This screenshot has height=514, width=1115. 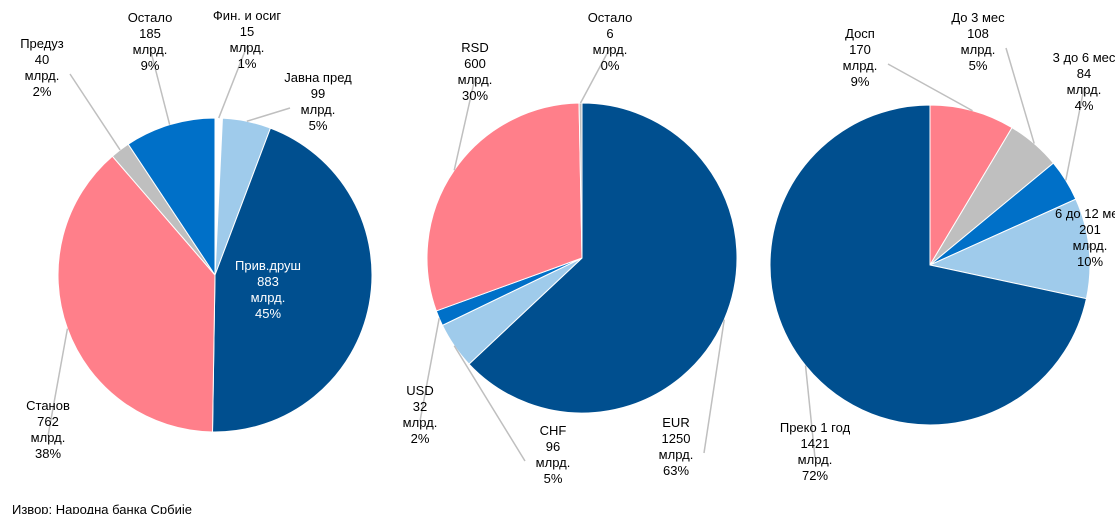 What do you see at coordinates (475, 63) in the screenshot?
I see `label-line: 600` at bounding box center [475, 63].